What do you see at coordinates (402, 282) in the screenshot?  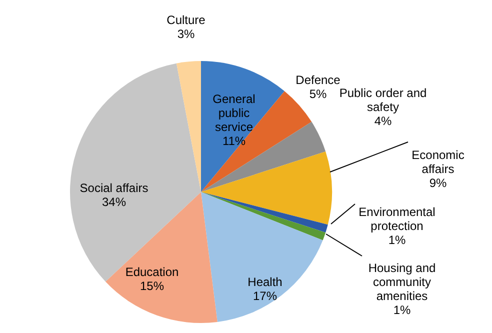 I see `slice-label: Housing and community amenities` at bounding box center [402, 282].